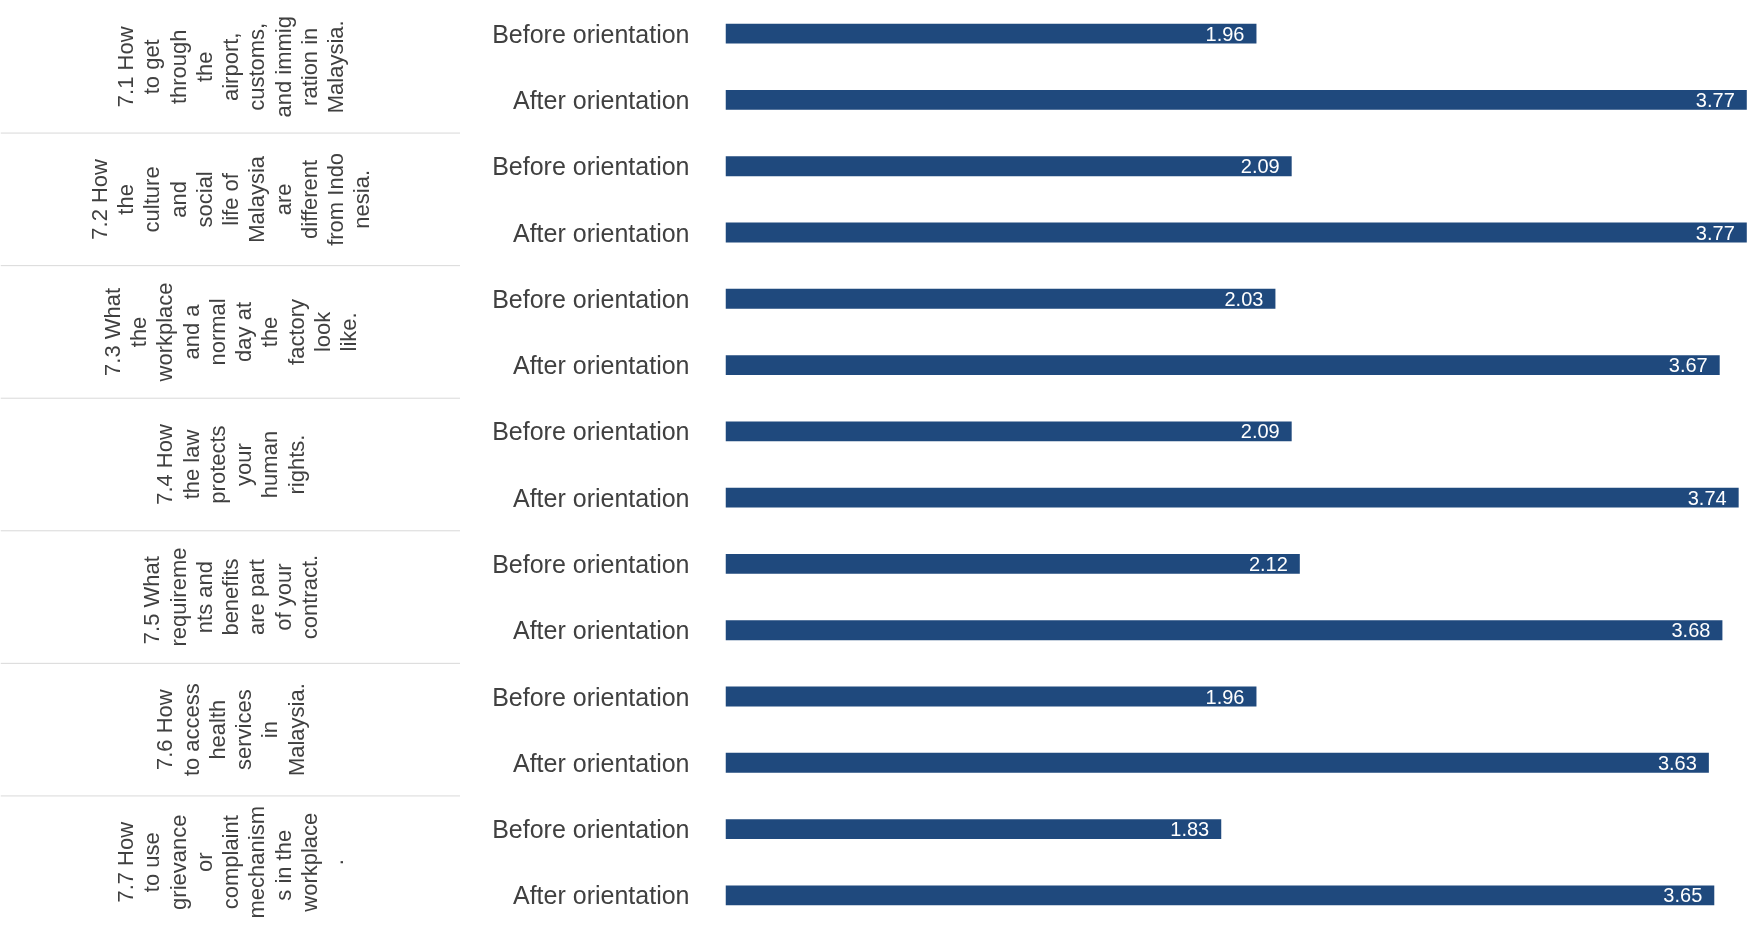  What do you see at coordinates (230, 332) in the screenshot?
I see `text: 7.3 What the workplace and a normal day at the factory look like.` at bounding box center [230, 332].